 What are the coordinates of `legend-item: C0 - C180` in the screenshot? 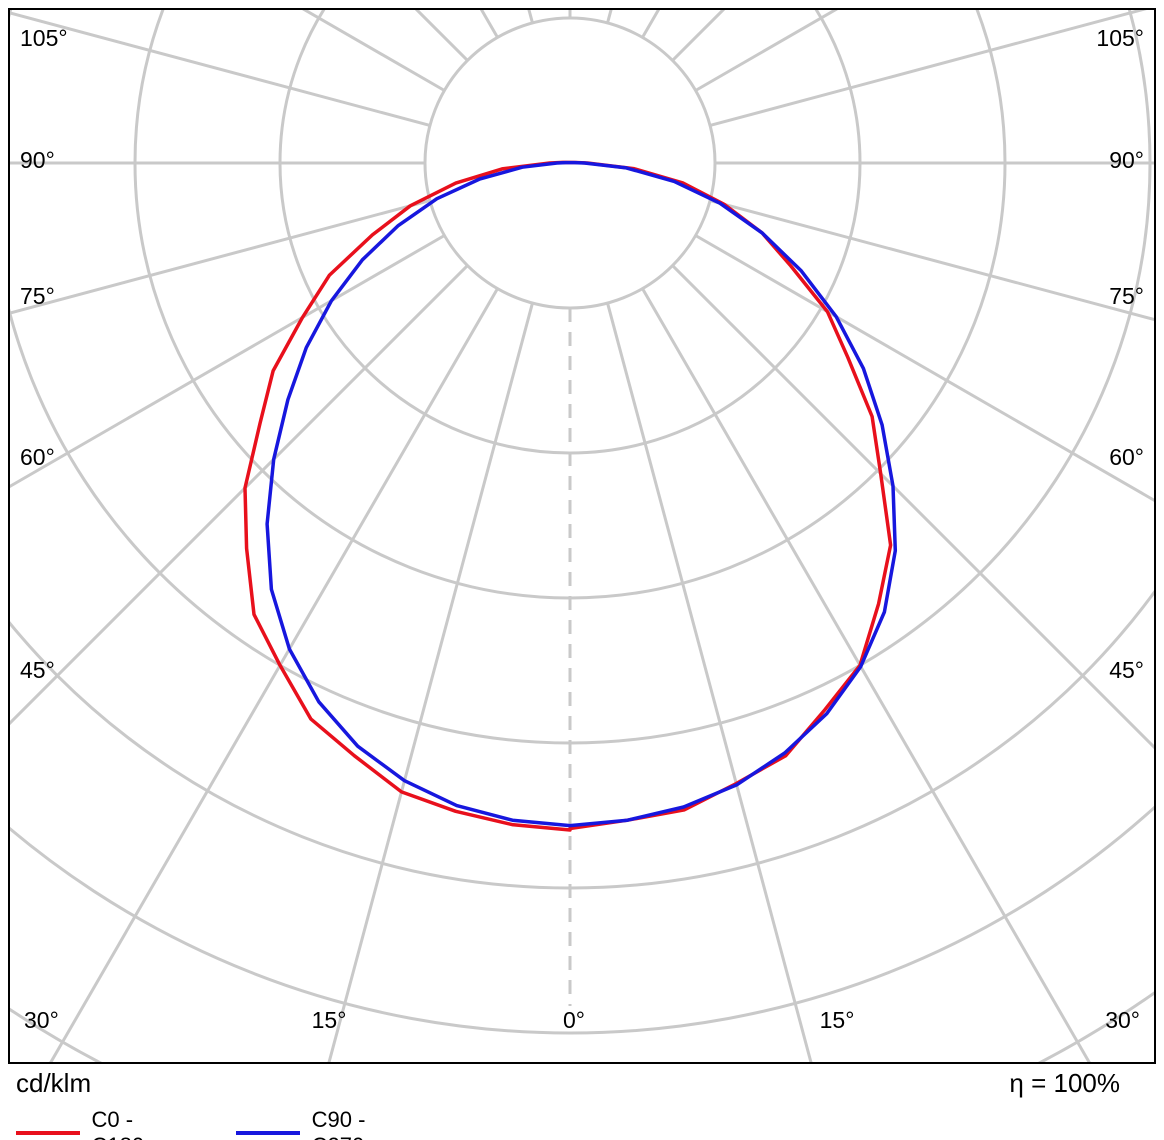 It's located at (102, 1123).